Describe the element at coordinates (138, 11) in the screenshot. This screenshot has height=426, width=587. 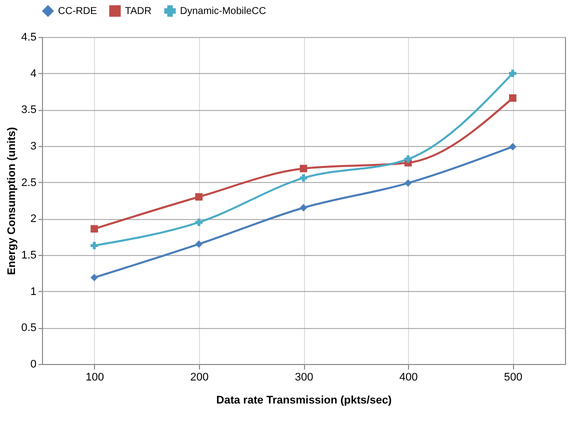
I see `legend-label: TADR` at that location.